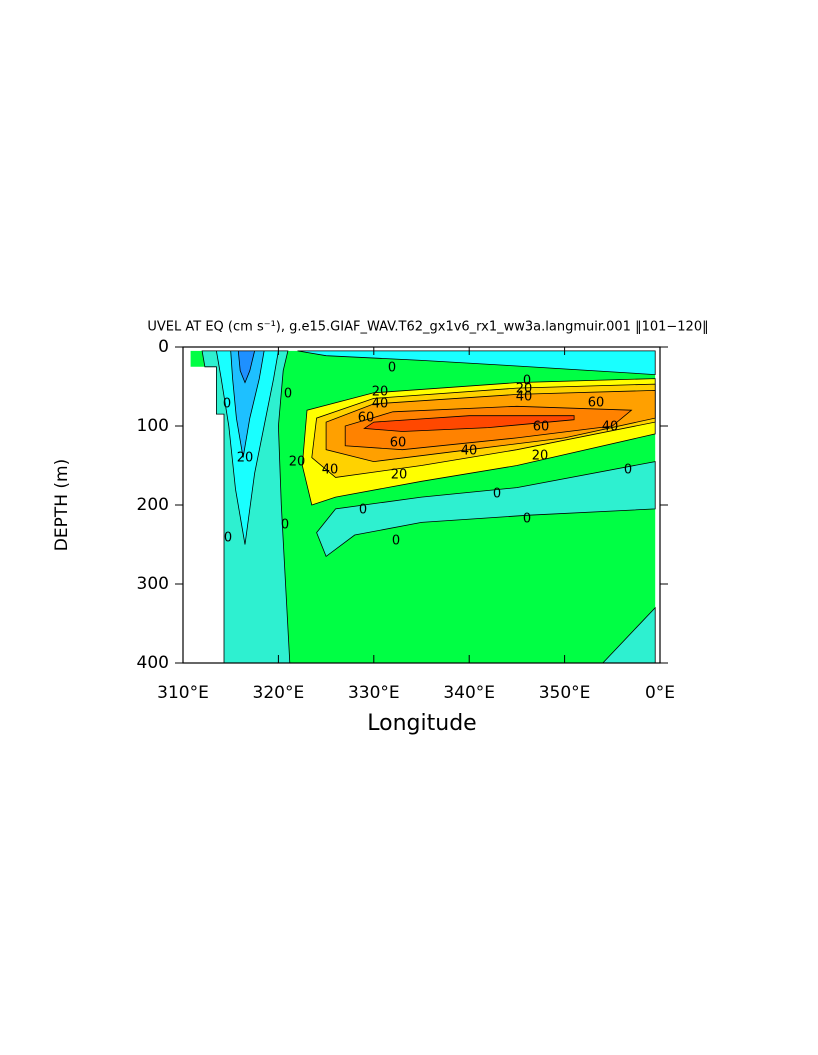  Describe the element at coordinates (163, 347) in the screenshot. I see `y-tick-label: 0` at that location.